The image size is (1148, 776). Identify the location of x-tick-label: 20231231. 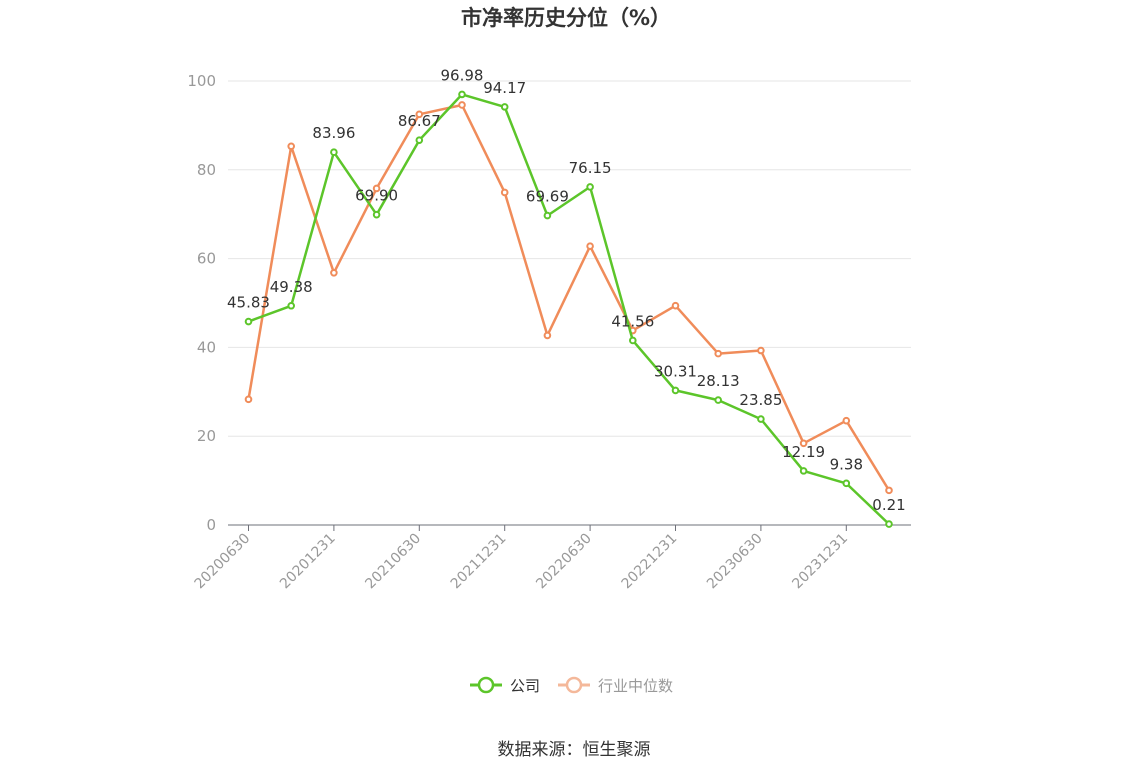
(820, 562).